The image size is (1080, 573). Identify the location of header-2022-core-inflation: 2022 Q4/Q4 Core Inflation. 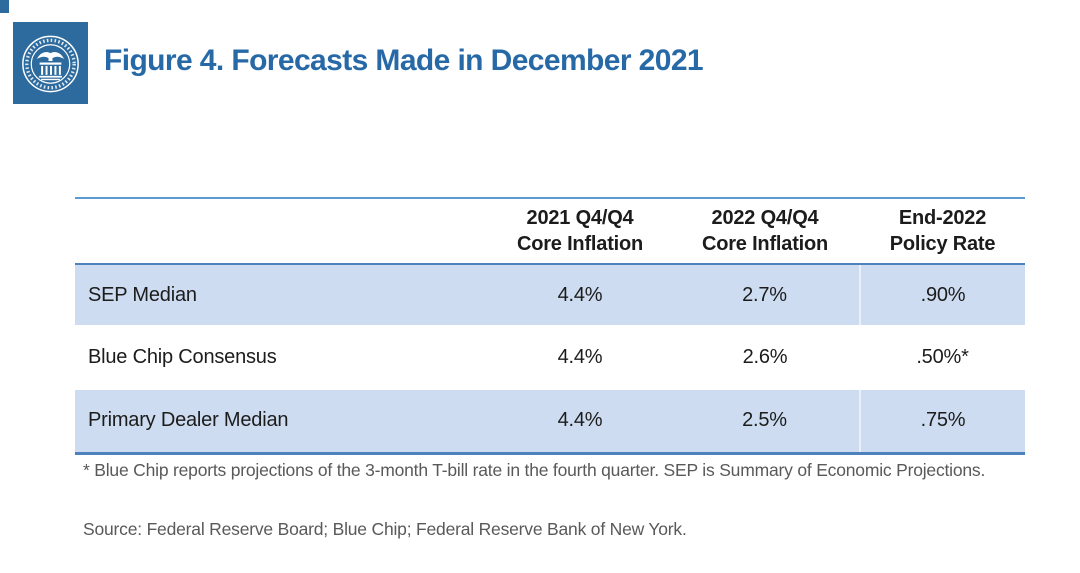
(765, 231).